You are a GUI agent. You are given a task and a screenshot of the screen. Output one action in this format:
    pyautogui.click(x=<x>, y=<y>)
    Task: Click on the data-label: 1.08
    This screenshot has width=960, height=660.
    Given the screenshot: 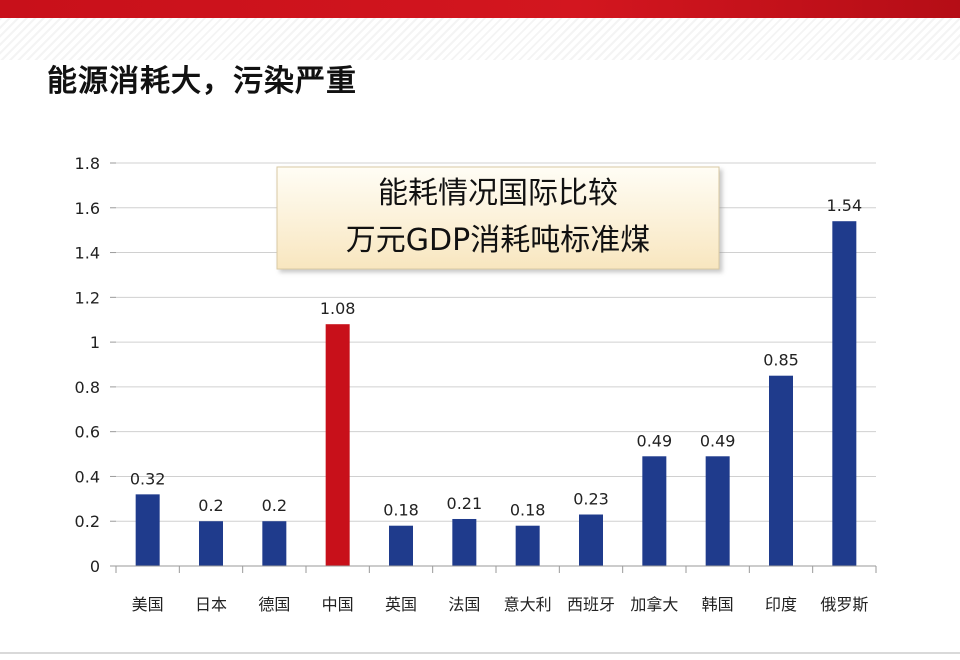 What is the action you would take?
    pyautogui.click(x=338, y=308)
    